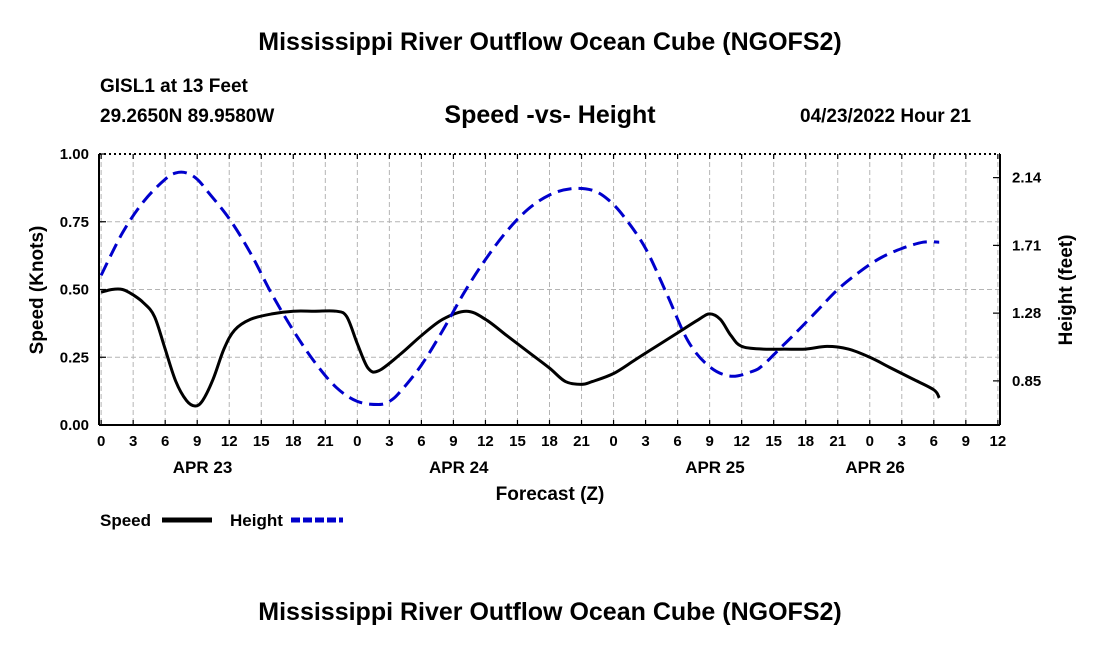  Describe the element at coordinates (715, 467) in the screenshot. I see `date-label: APR 25` at that location.